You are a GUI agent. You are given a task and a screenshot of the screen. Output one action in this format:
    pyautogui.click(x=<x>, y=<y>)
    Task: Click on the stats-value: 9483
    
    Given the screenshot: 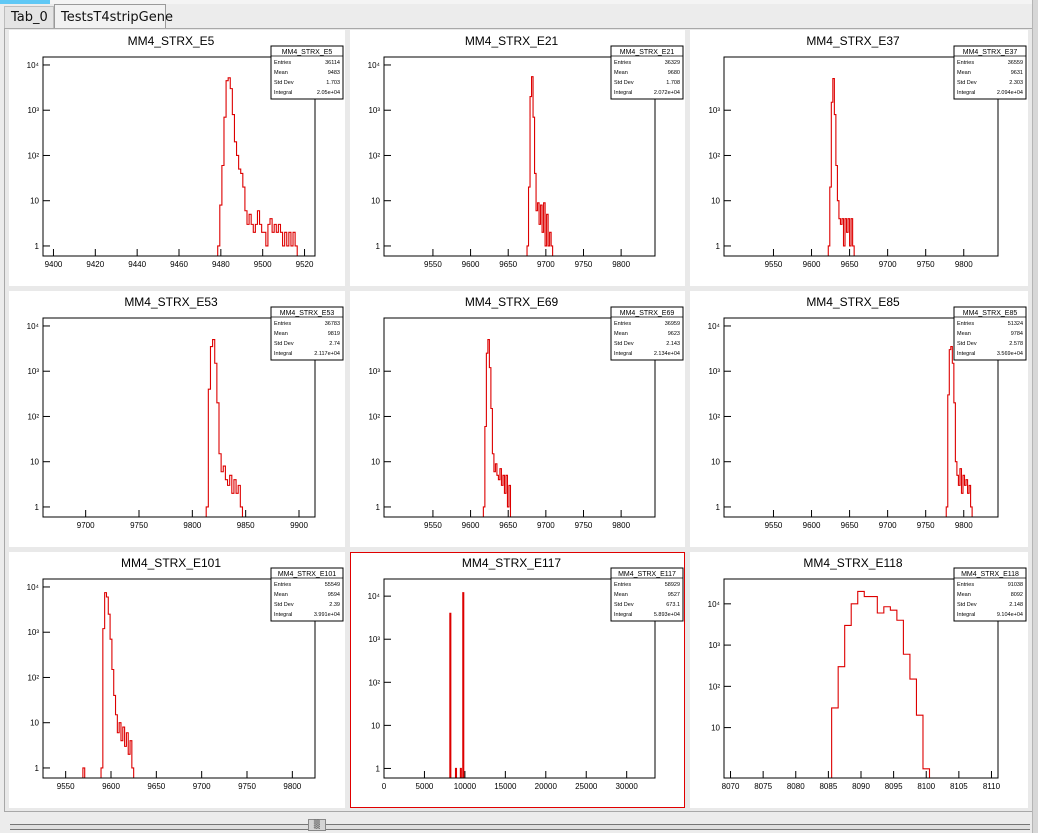 What is the action you would take?
    pyautogui.click(x=334, y=73)
    